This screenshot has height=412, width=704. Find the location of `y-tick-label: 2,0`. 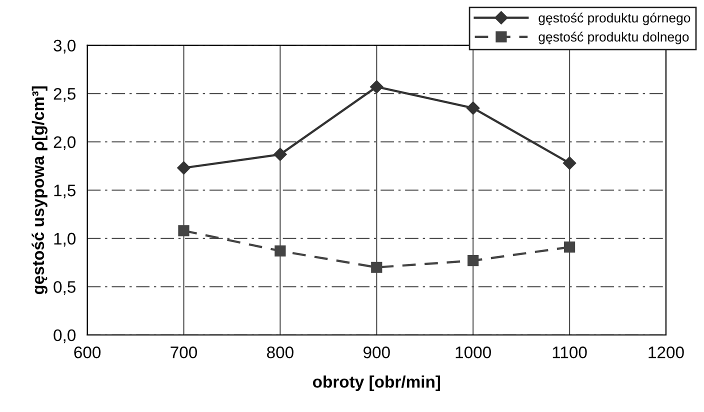

y-tick-label: 2,0 is located at coordinates (65, 143).